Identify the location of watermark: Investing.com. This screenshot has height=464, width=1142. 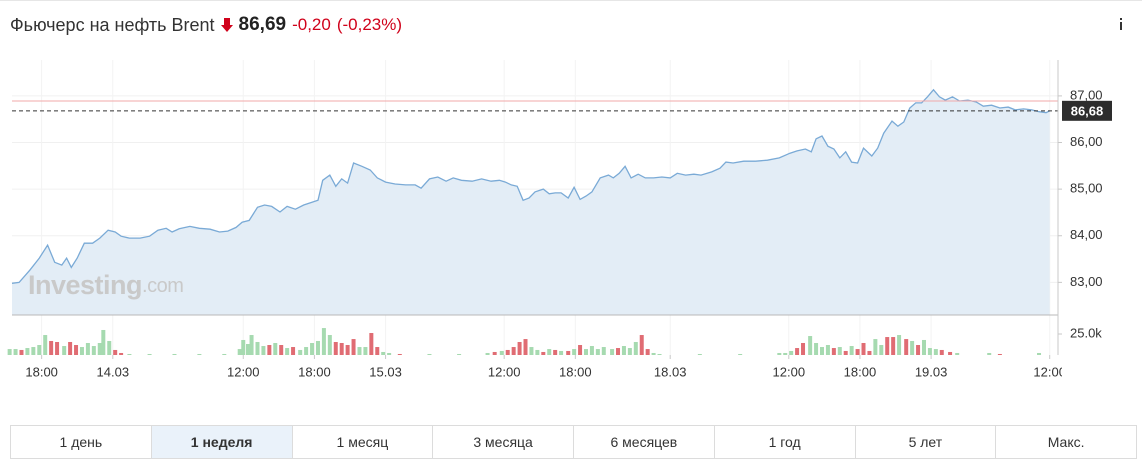
(105, 285).